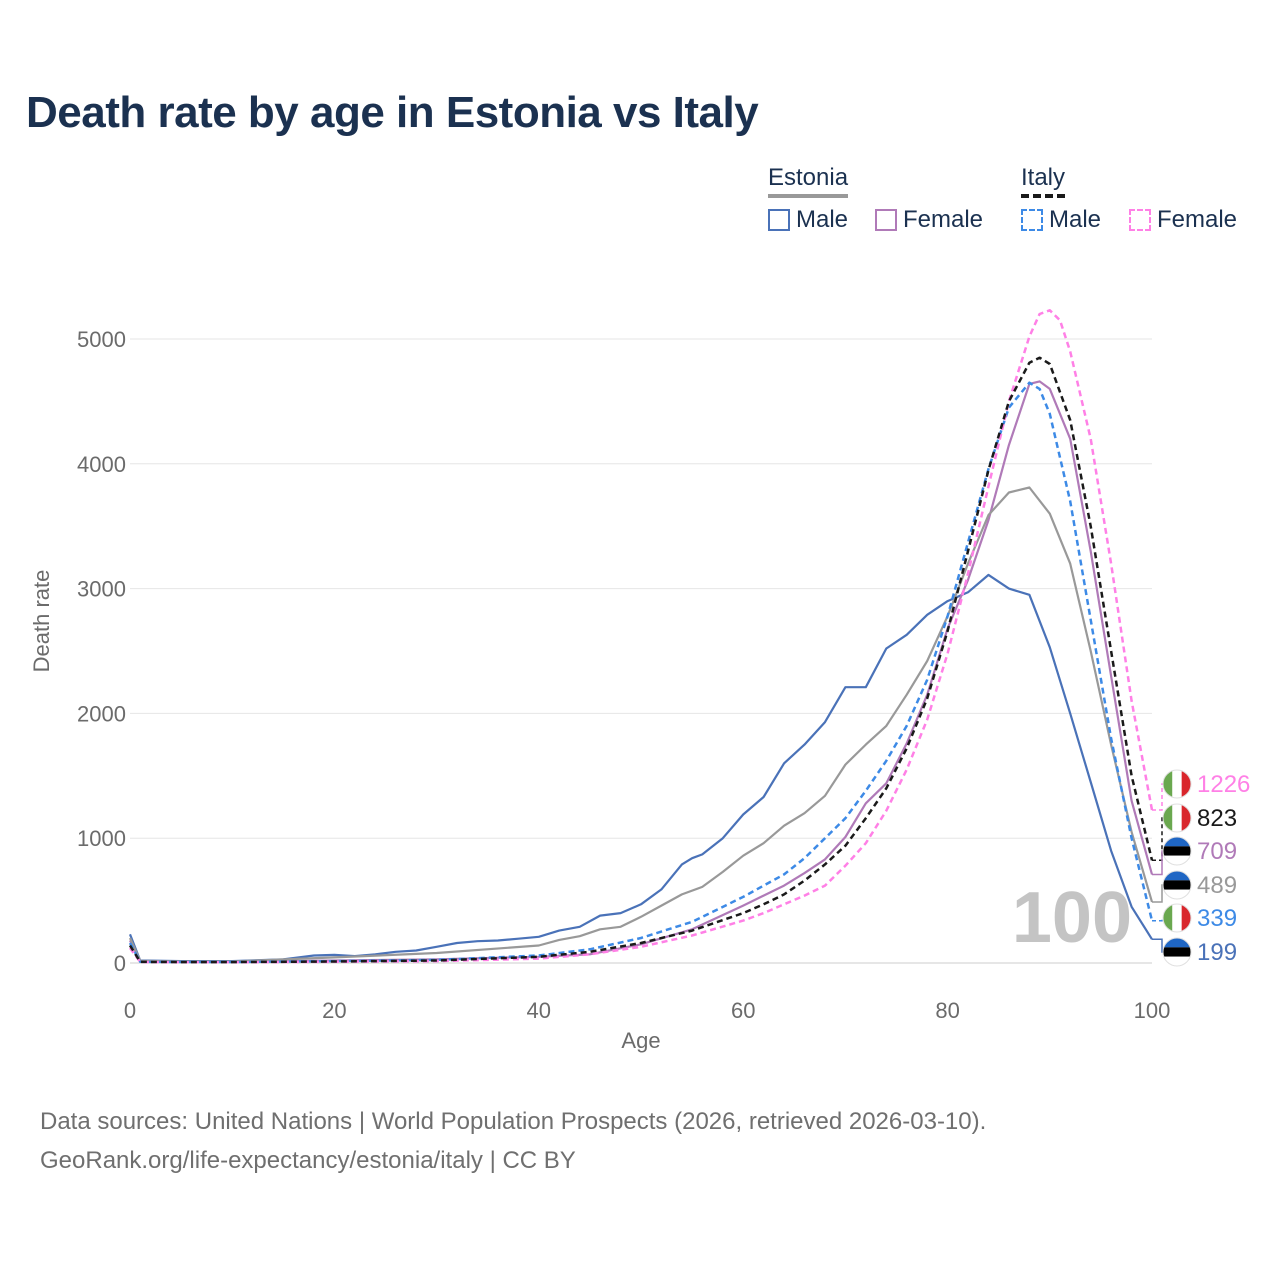 The width and height of the screenshot is (1280, 1280). Describe the element at coordinates (947, 1010) in the screenshot. I see `x-tick-label-80: 80` at that location.